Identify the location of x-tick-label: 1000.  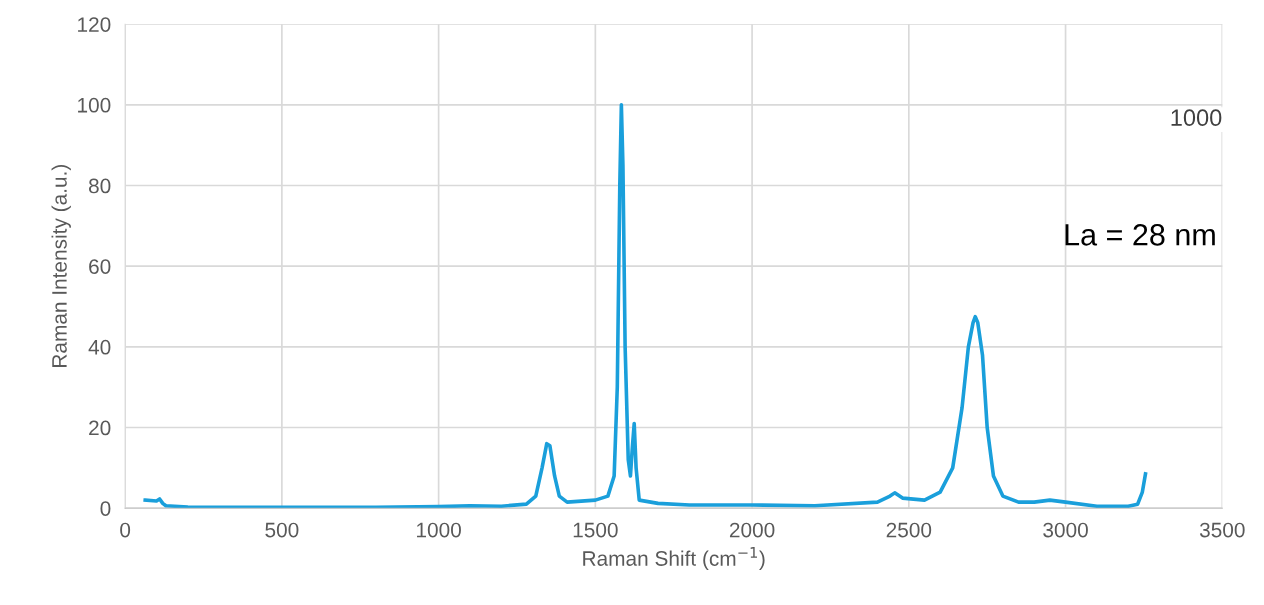
(439, 530).